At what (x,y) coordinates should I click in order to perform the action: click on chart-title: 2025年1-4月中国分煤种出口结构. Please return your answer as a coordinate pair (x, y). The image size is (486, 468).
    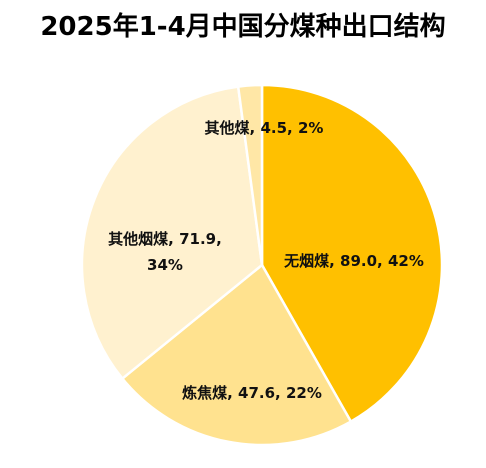
    Looking at the image, I should click on (243, 27).